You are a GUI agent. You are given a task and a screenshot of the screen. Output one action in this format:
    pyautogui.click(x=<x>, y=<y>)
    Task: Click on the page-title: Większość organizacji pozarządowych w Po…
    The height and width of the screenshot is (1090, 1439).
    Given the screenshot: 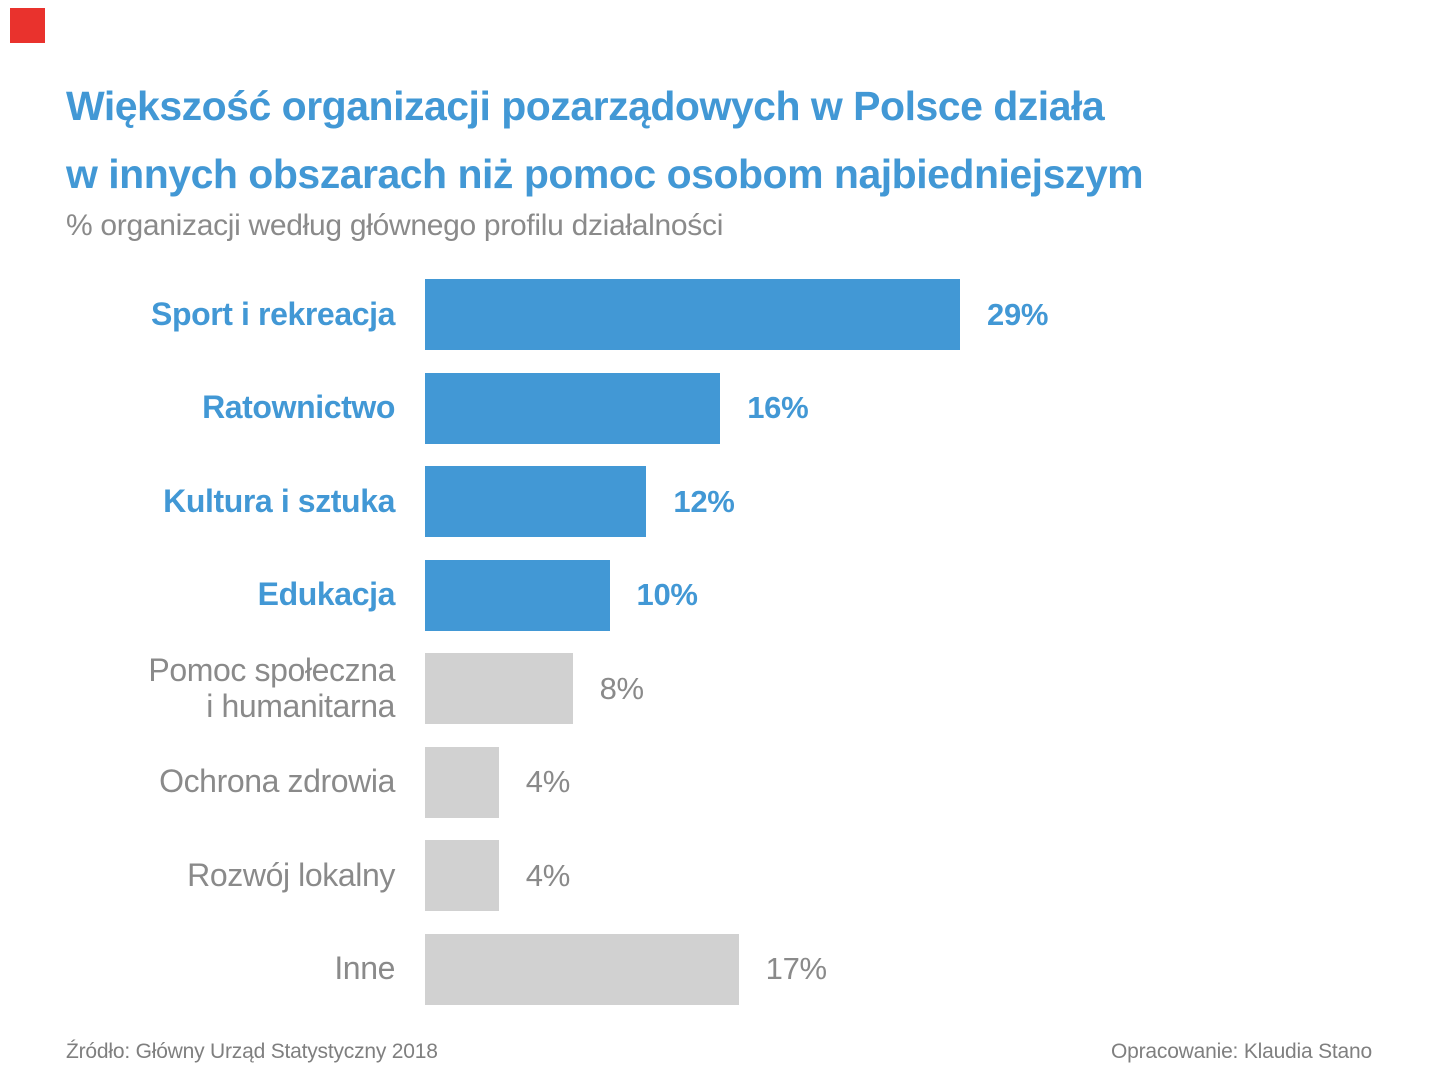 What is the action you would take?
    pyautogui.click(x=726, y=140)
    